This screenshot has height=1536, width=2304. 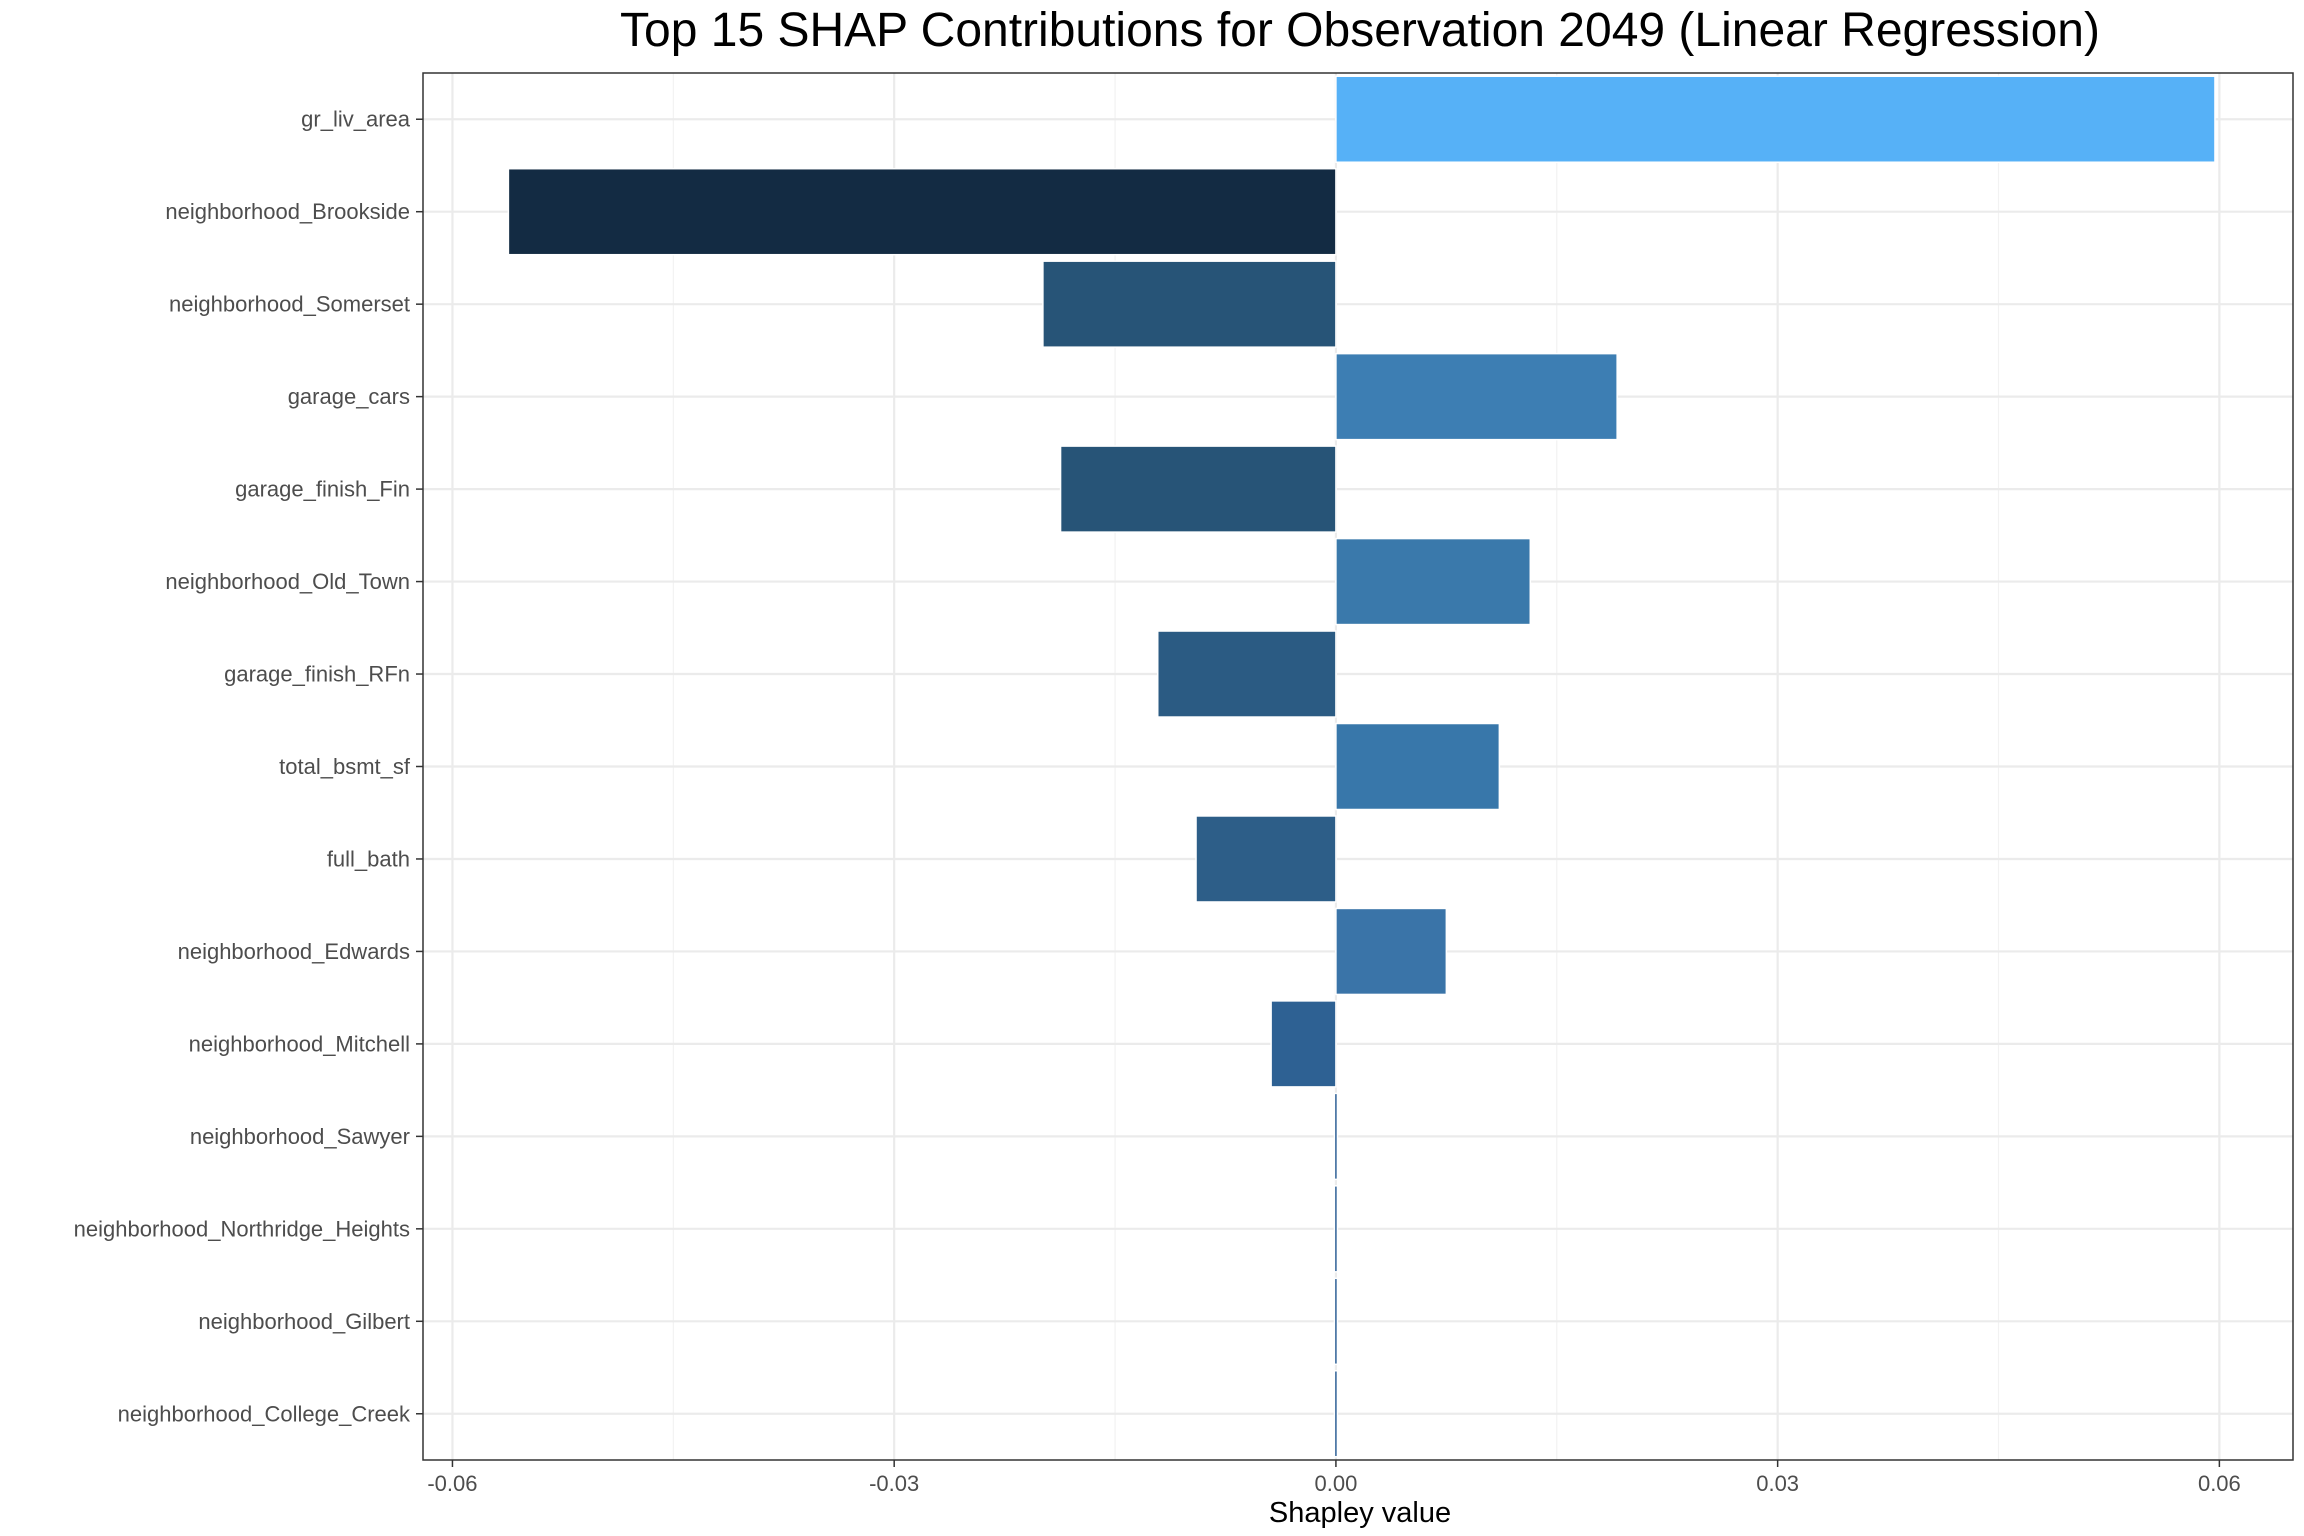 I want to click on y-tick-label: garage_finish_RFn, so click(x=317, y=674).